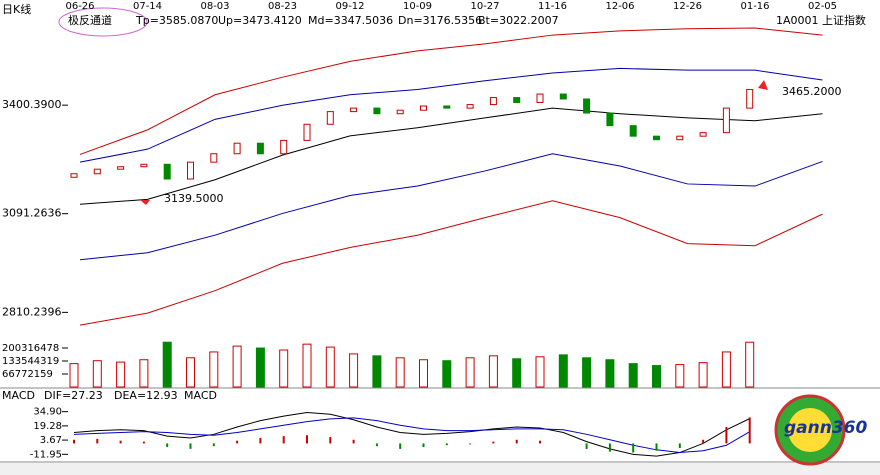 The width and height of the screenshot is (880, 475). Describe the element at coordinates (687, 6) in the screenshot. I see `x-tick-label: 12-26` at that location.